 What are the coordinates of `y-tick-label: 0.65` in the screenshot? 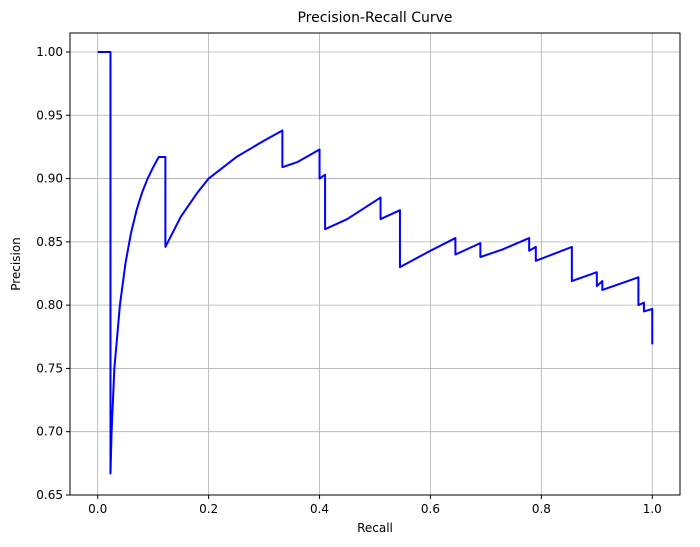 It's located at (49, 495).